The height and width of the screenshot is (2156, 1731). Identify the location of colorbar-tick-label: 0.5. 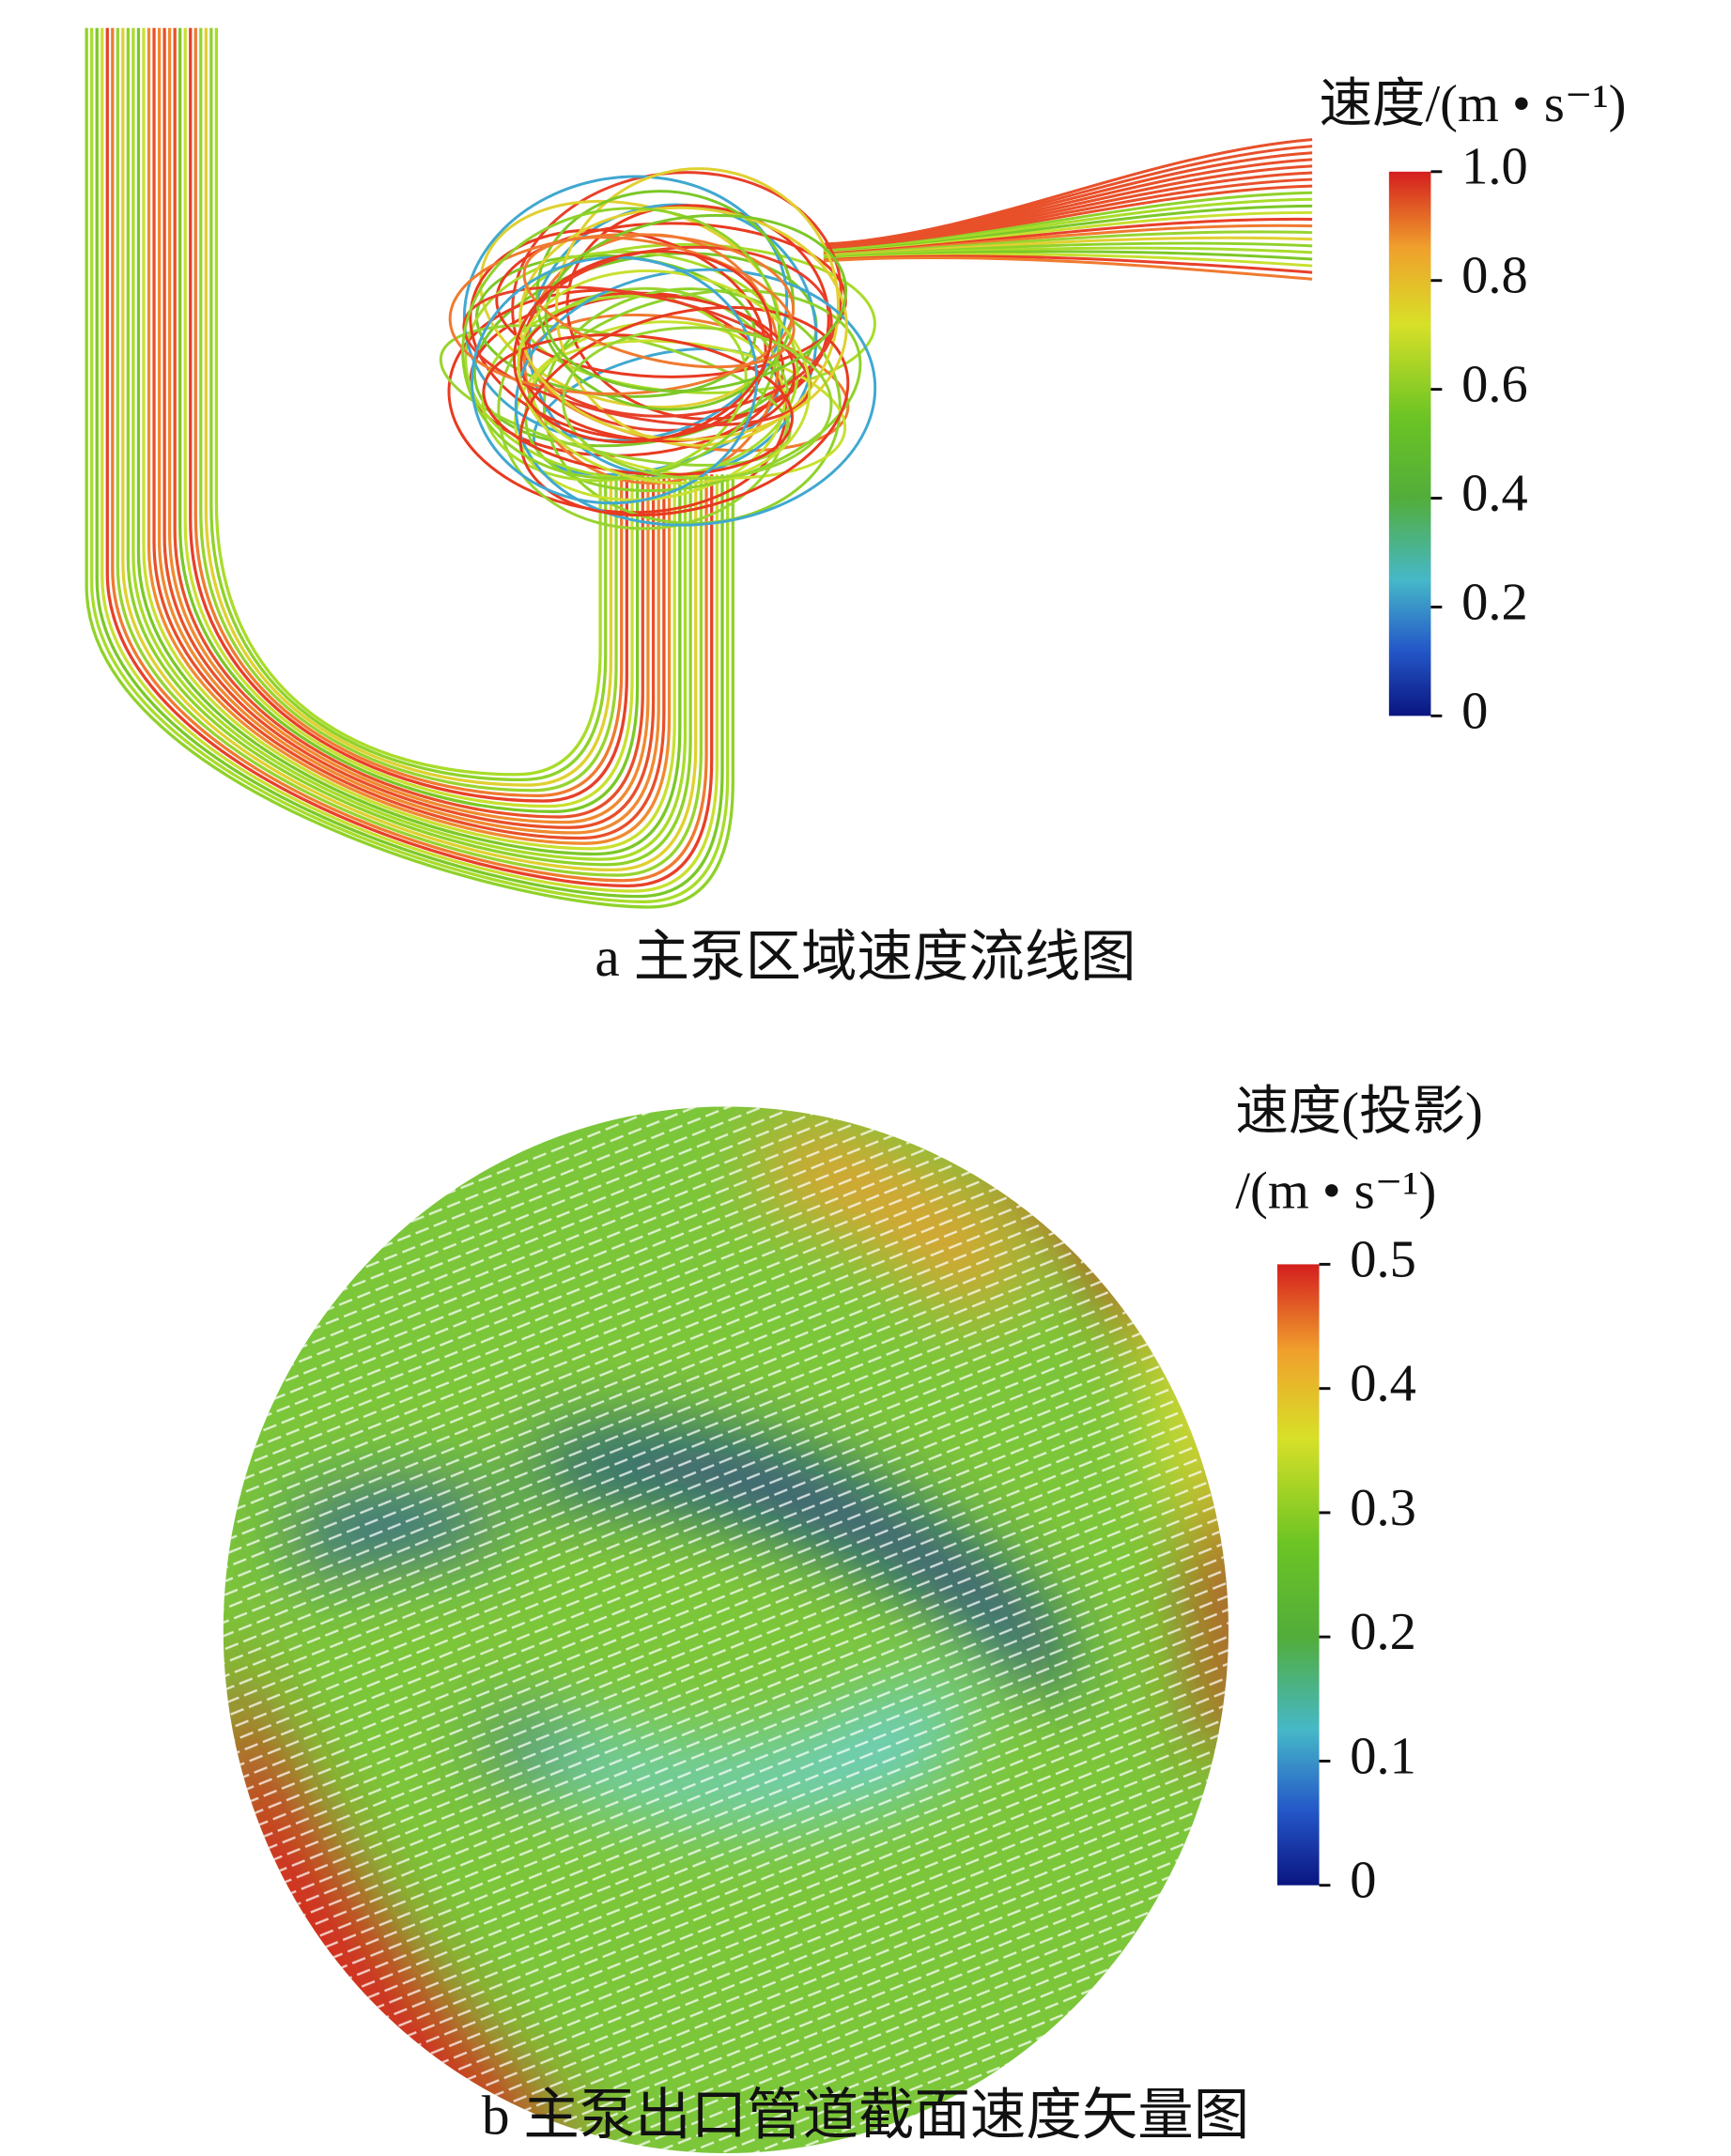
(1383, 1259).